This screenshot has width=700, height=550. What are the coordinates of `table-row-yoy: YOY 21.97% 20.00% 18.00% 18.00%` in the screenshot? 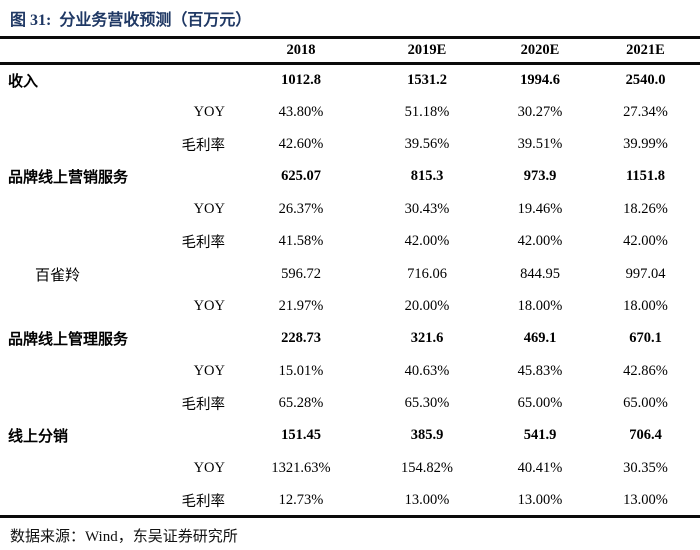 It's located at (350, 306).